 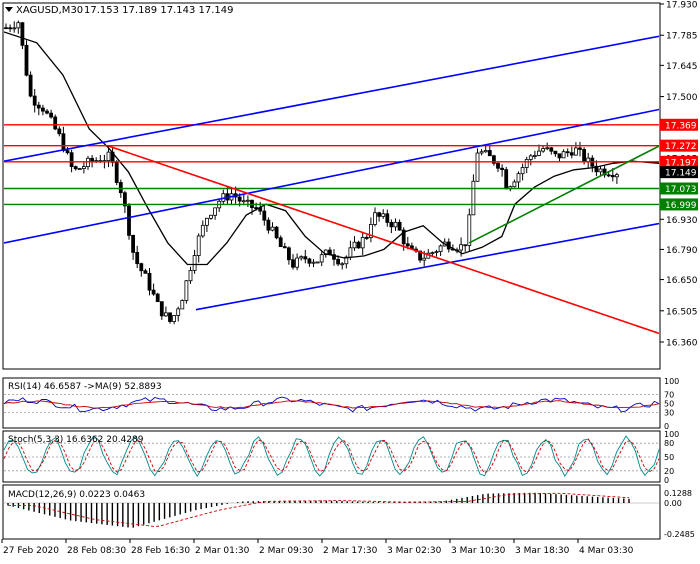 What do you see at coordinates (9, 9) in the screenshot?
I see `menu-triangle-icon` at bounding box center [9, 9].